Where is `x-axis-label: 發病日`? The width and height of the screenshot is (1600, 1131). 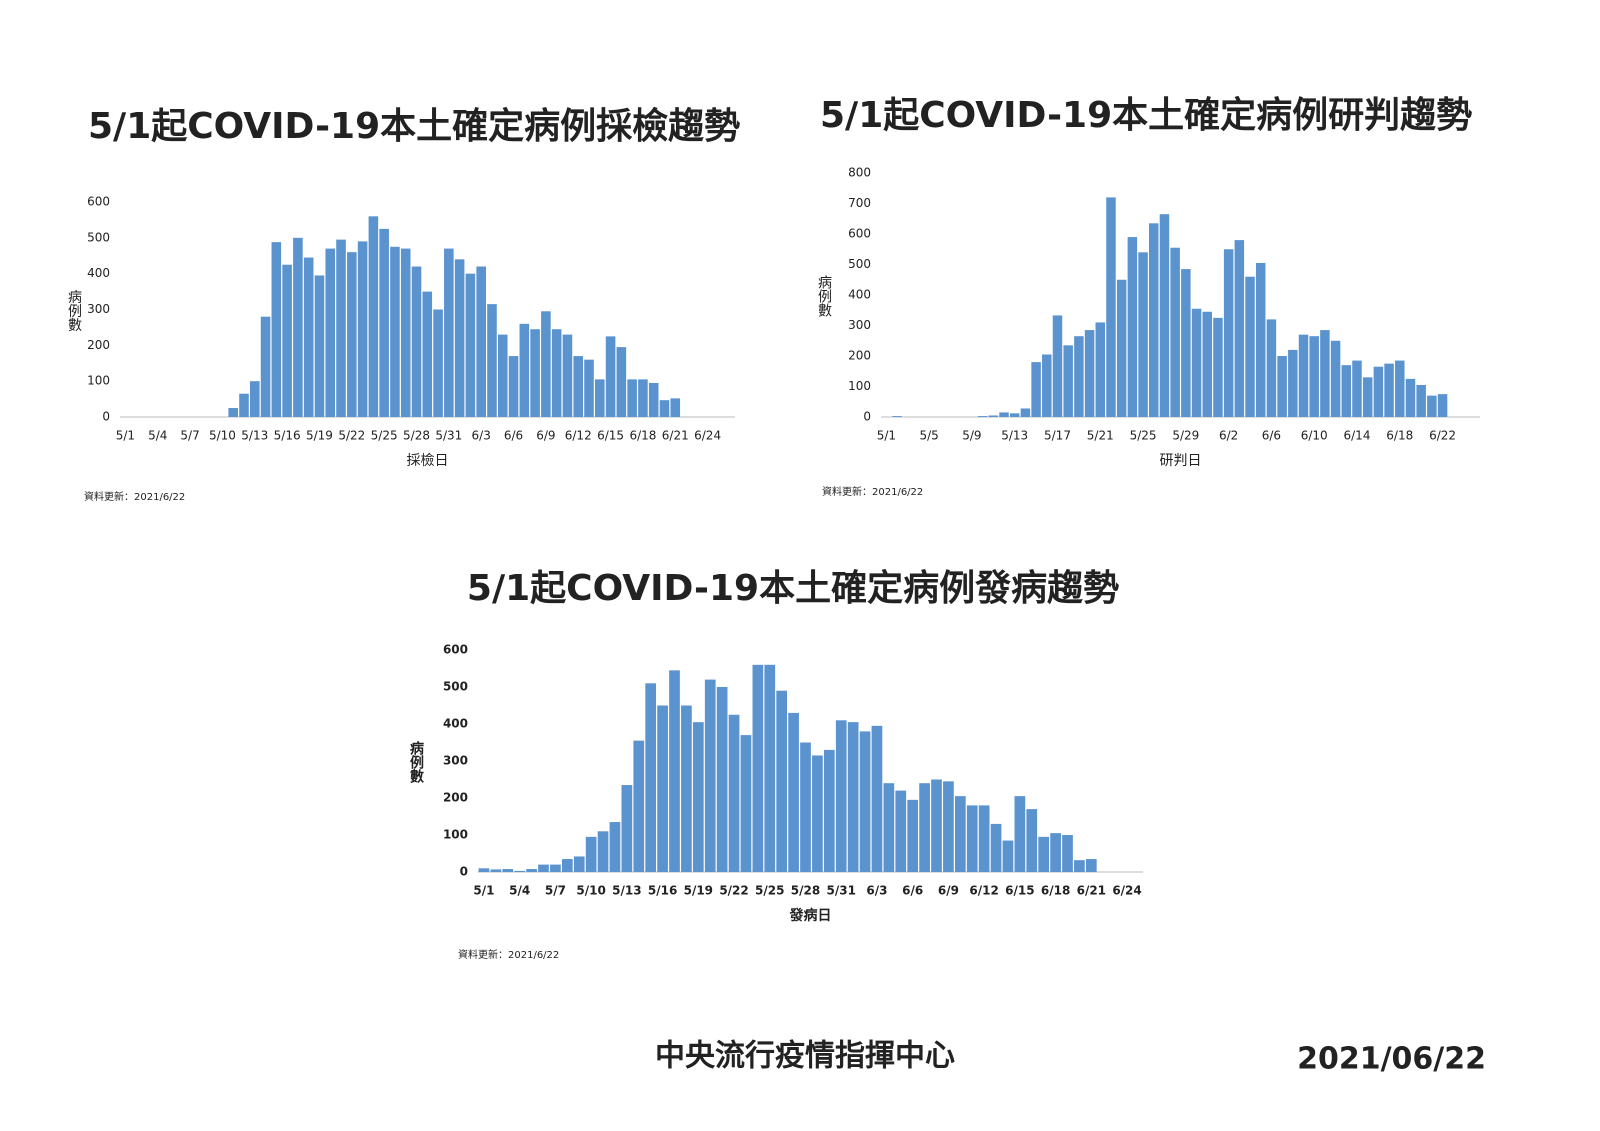
x-axis-label: 發病日 is located at coordinates (810, 915).